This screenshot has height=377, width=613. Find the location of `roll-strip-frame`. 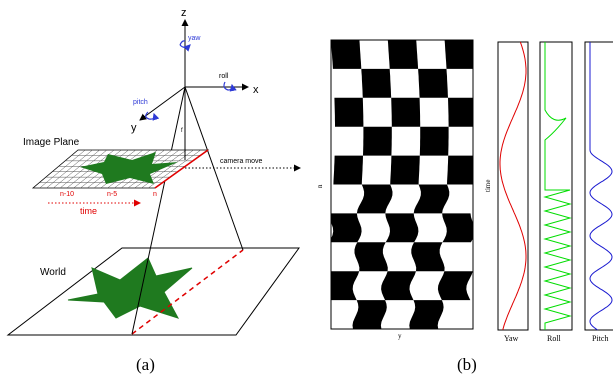

roll-strip-frame is located at coordinates (556, 186).